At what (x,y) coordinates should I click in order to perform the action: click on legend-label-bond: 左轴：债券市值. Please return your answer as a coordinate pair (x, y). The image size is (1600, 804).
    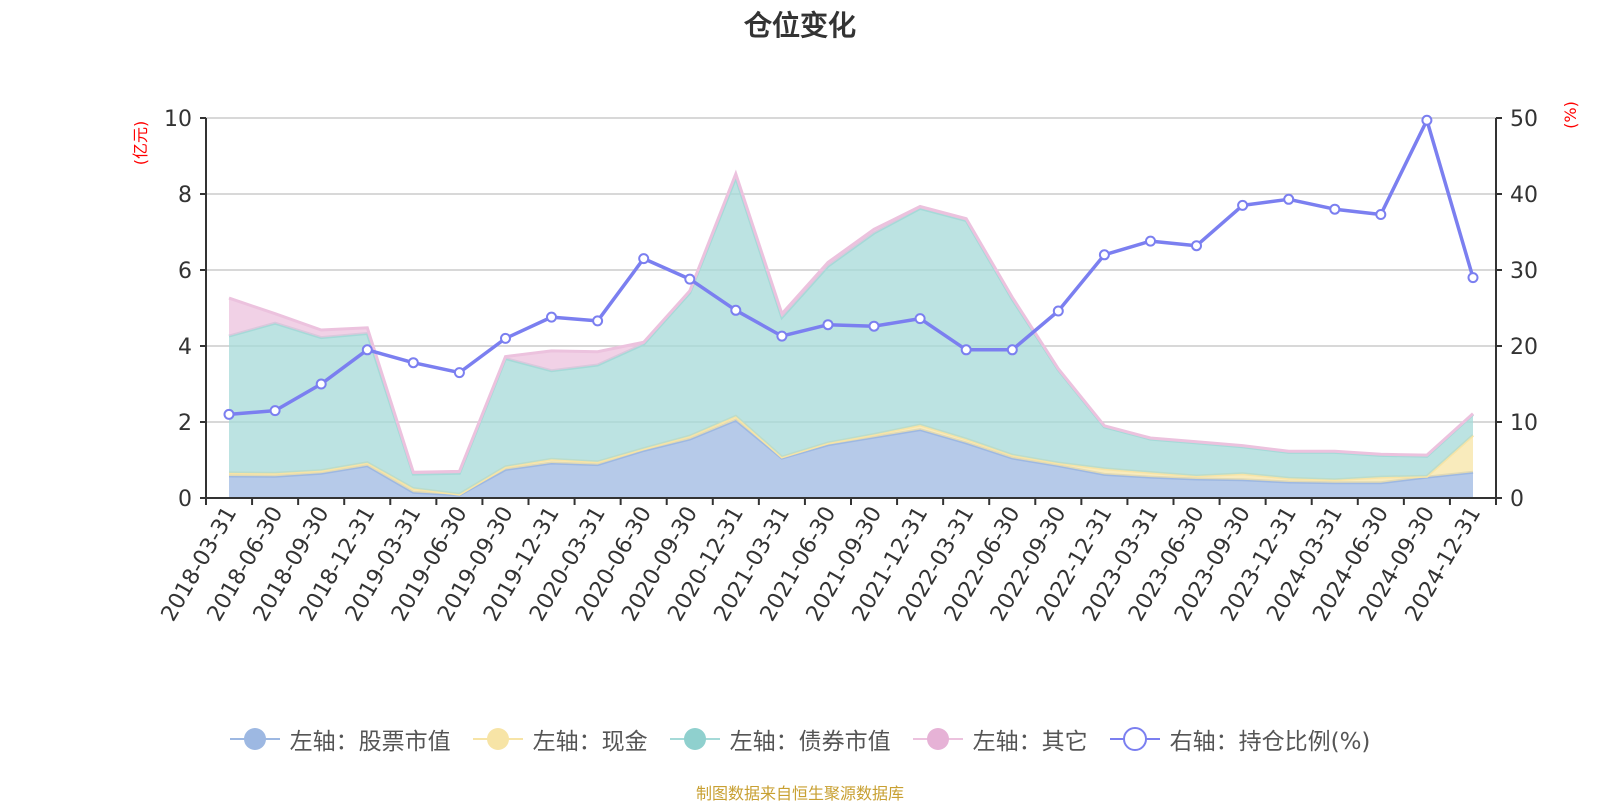
    Looking at the image, I should click on (810, 742).